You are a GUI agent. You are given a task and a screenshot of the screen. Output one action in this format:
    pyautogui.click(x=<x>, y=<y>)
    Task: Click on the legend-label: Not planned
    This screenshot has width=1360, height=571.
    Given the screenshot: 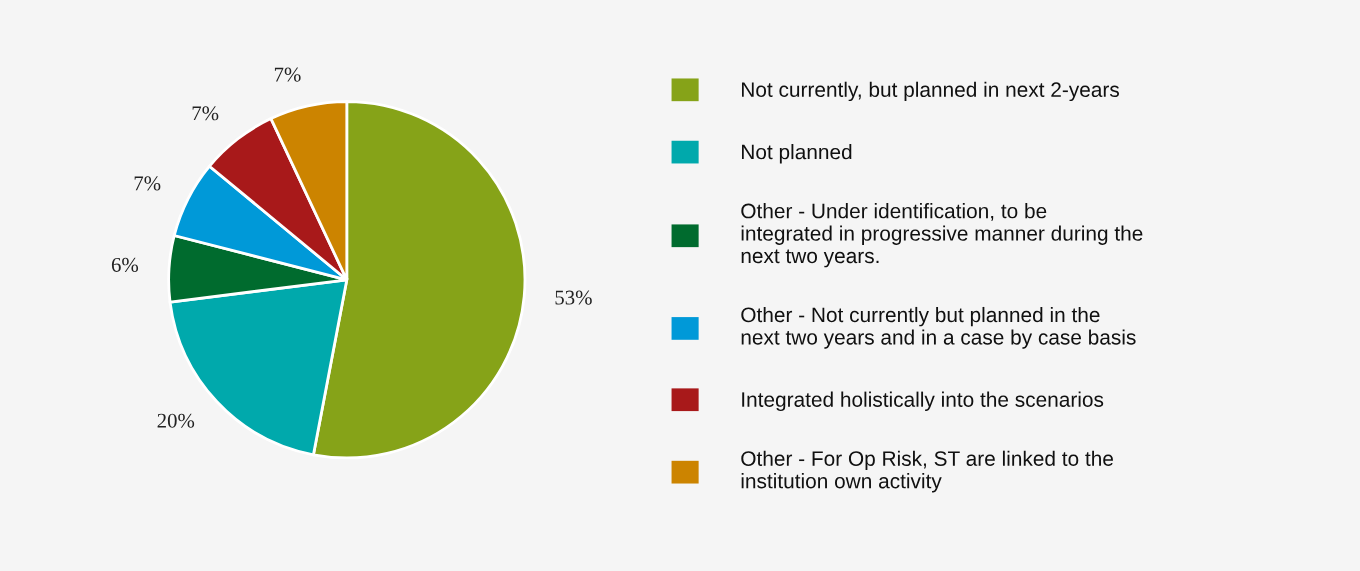 What is the action you would take?
    pyautogui.click(x=797, y=154)
    